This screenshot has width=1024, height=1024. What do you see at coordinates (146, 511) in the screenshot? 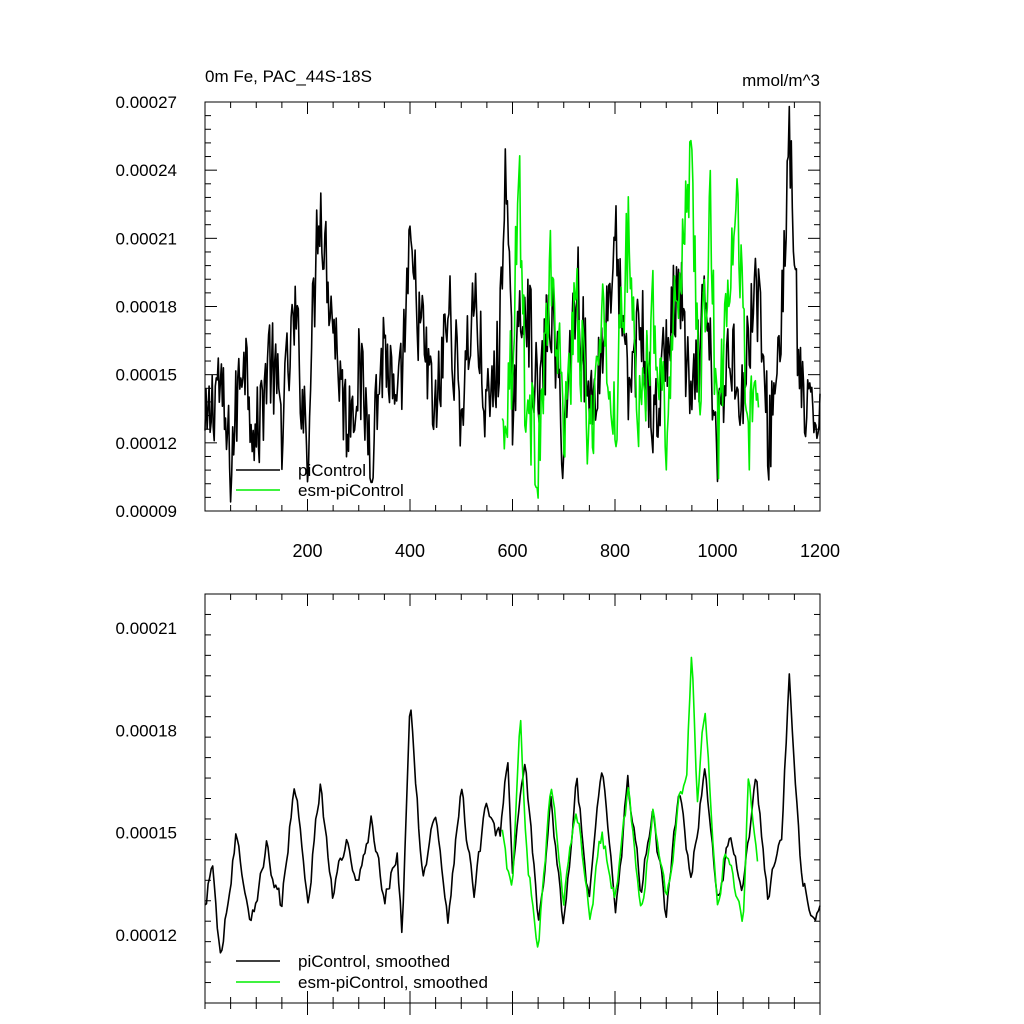
I see `y-tick-label: 0.00009` at bounding box center [146, 511].